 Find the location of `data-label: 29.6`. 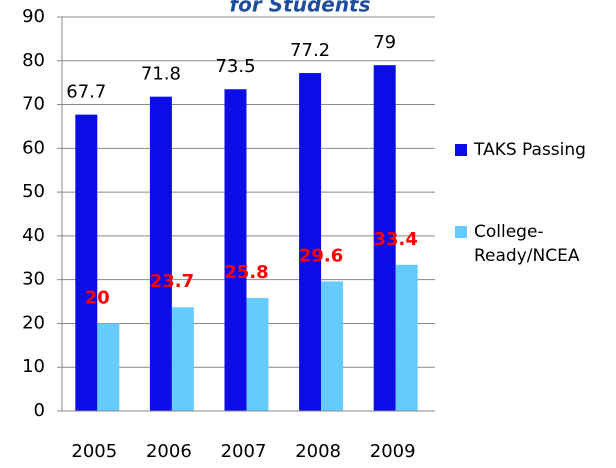

data-label: 29.6 is located at coordinates (321, 255).